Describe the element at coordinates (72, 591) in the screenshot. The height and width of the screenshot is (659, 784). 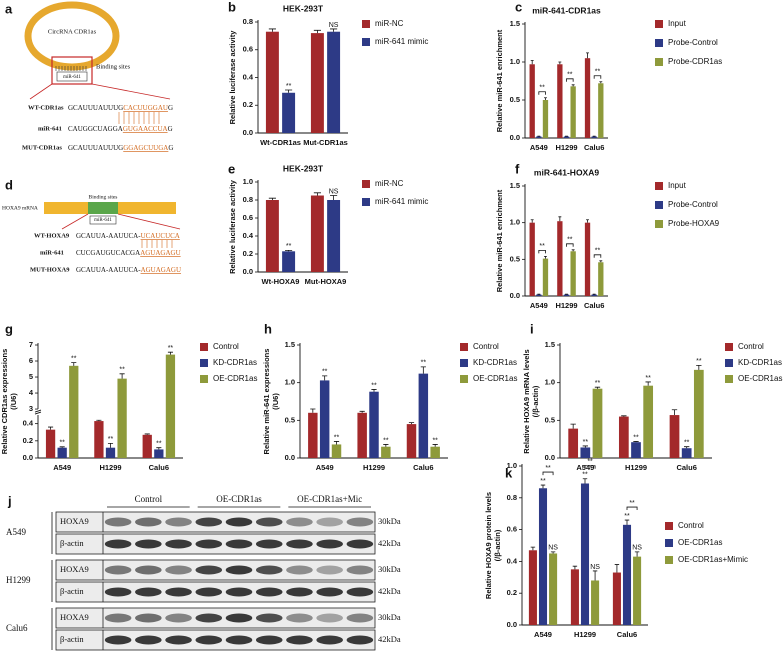
I see `protein-label: β-actin` at that location.